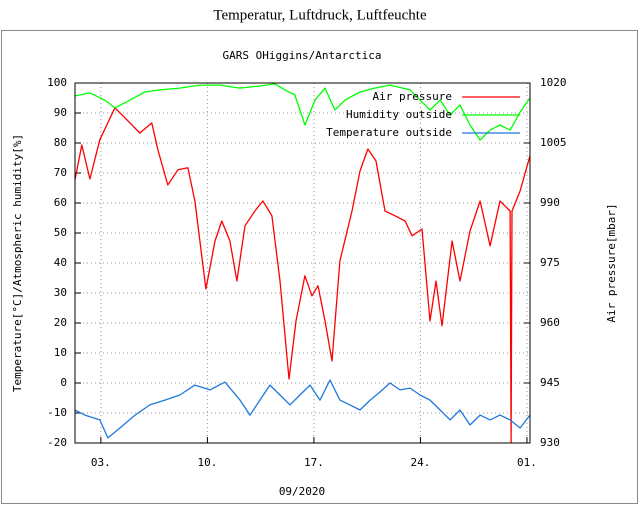  What do you see at coordinates (60, 142) in the screenshot?
I see `y-tick-label: 80` at bounding box center [60, 142].